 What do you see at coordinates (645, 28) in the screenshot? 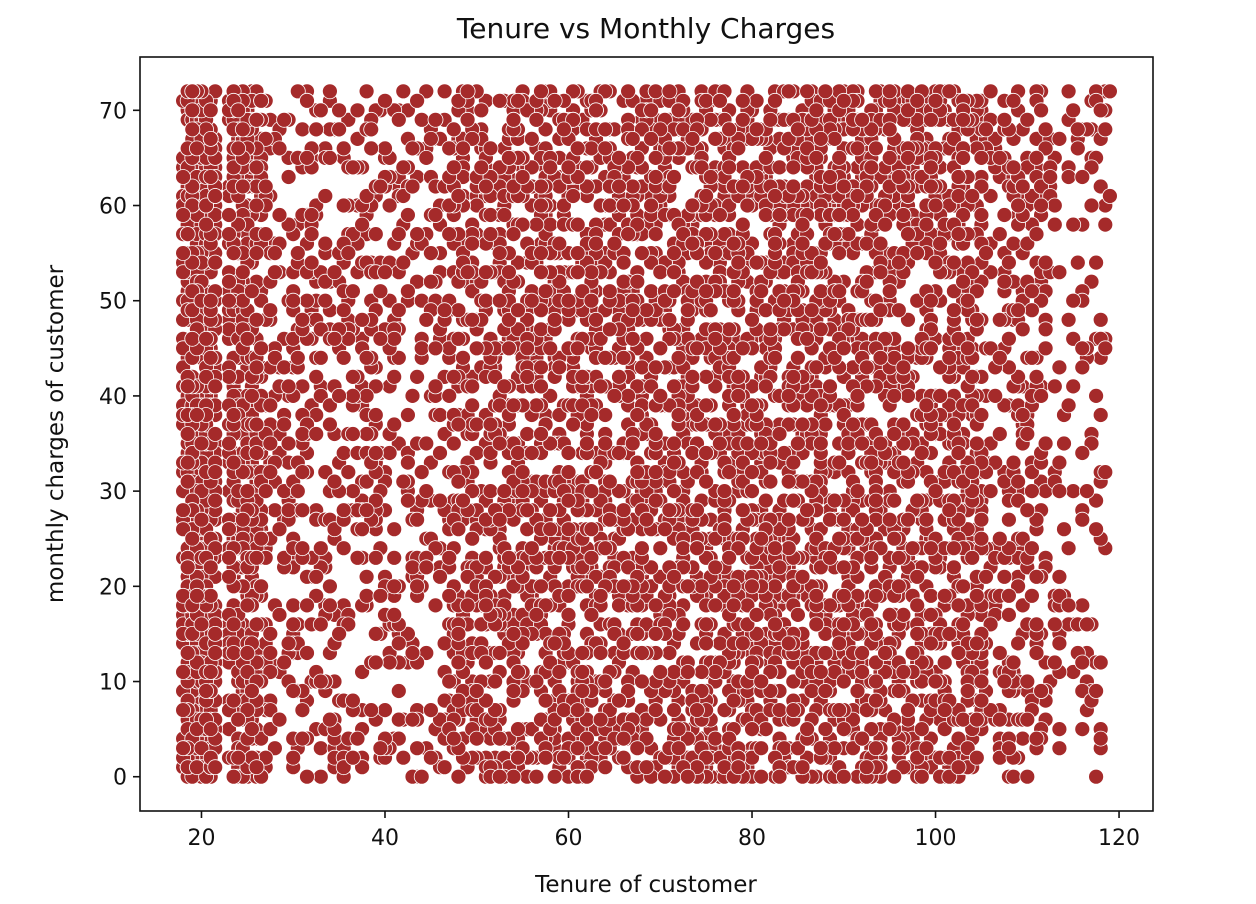
I see `chart-title: Tenure vs Monthly Charges` at bounding box center [645, 28].